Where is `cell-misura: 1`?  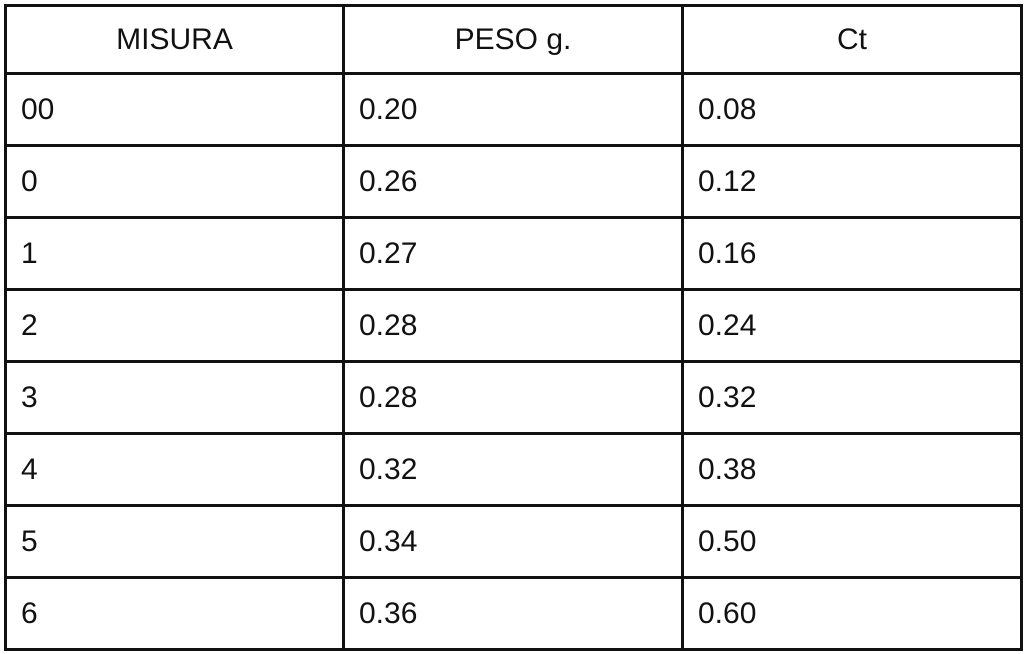 cell-misura: 1 is located at coordinates (174, 253).